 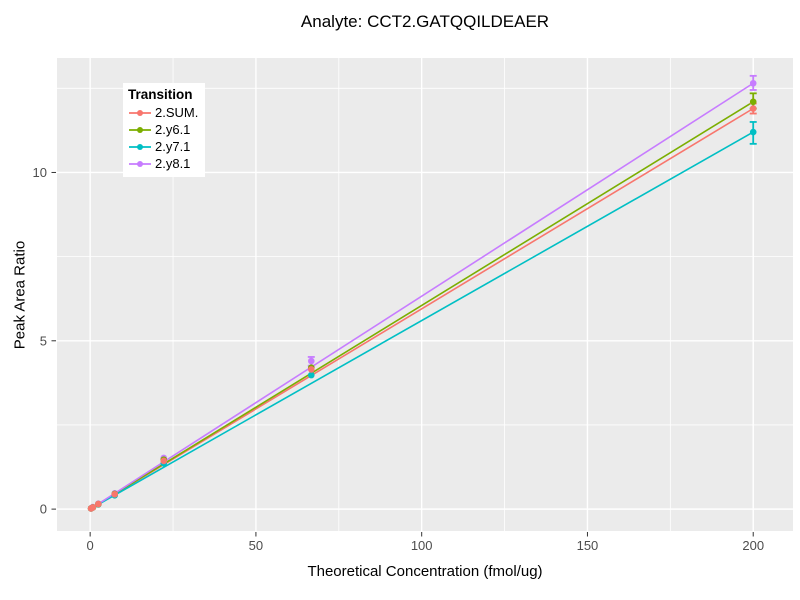 I want to click on legend-item-2y71: 2.y7.1, so click(x=163, y=146).